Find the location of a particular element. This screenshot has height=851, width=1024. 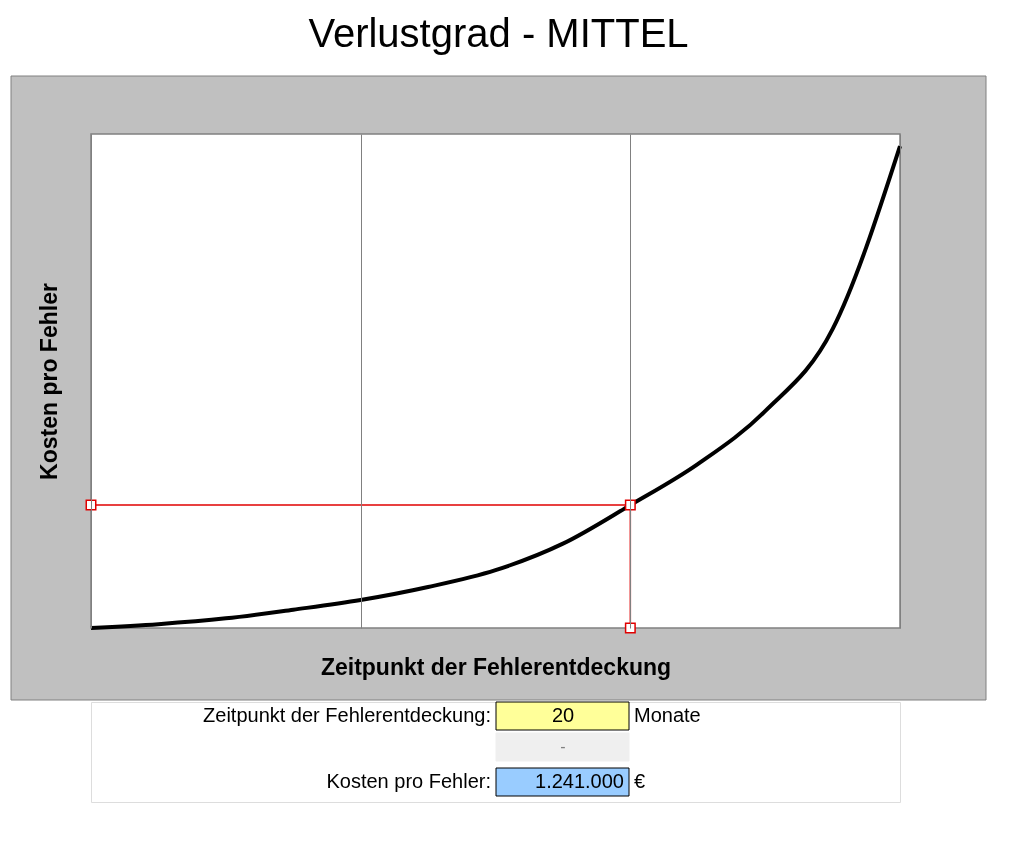

x-axis-title: Zeitpunkt der Fehlerentdeckung is located at coordinates (496, 666).